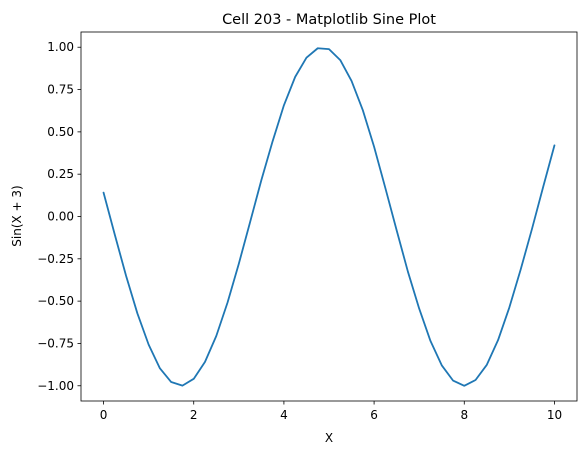  I want to click on y-tick-label: −1.00, so click(55, 386).